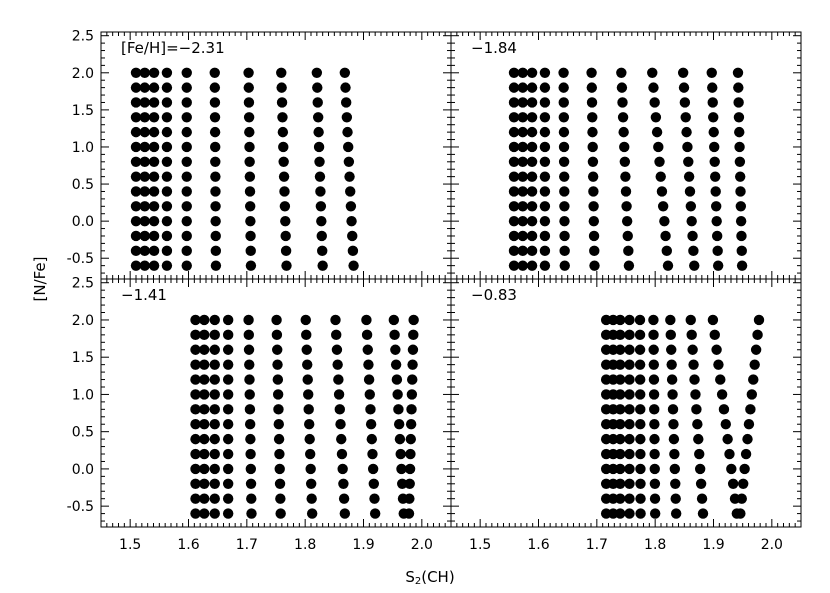 The width and height of the screenshot is (830, 593). I want to click on x-tick-label: 2.0, so click(422, 545).